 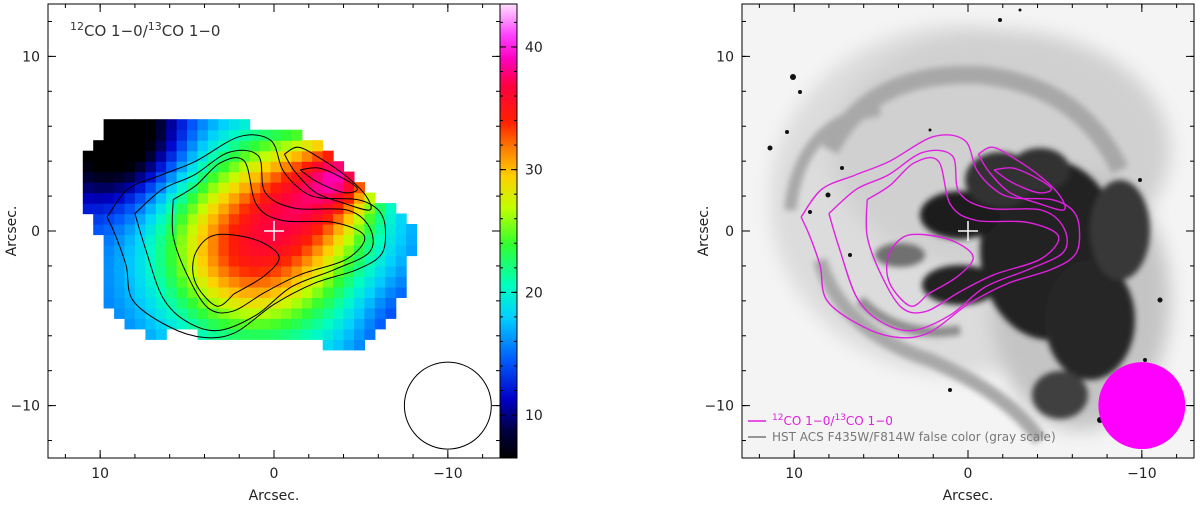 I want to click on x-tick-label: 10, so click(x=100, y=474).